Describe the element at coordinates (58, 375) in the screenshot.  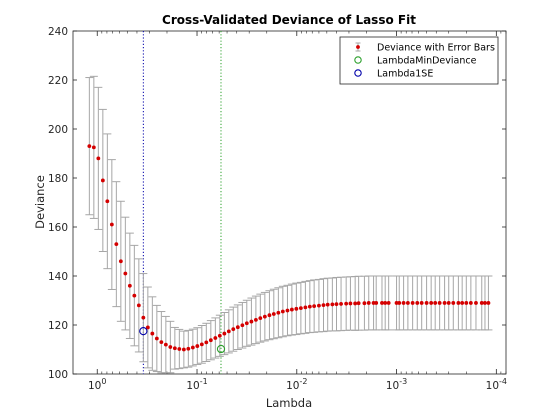
I see `y-tick-label: 100` at that location.